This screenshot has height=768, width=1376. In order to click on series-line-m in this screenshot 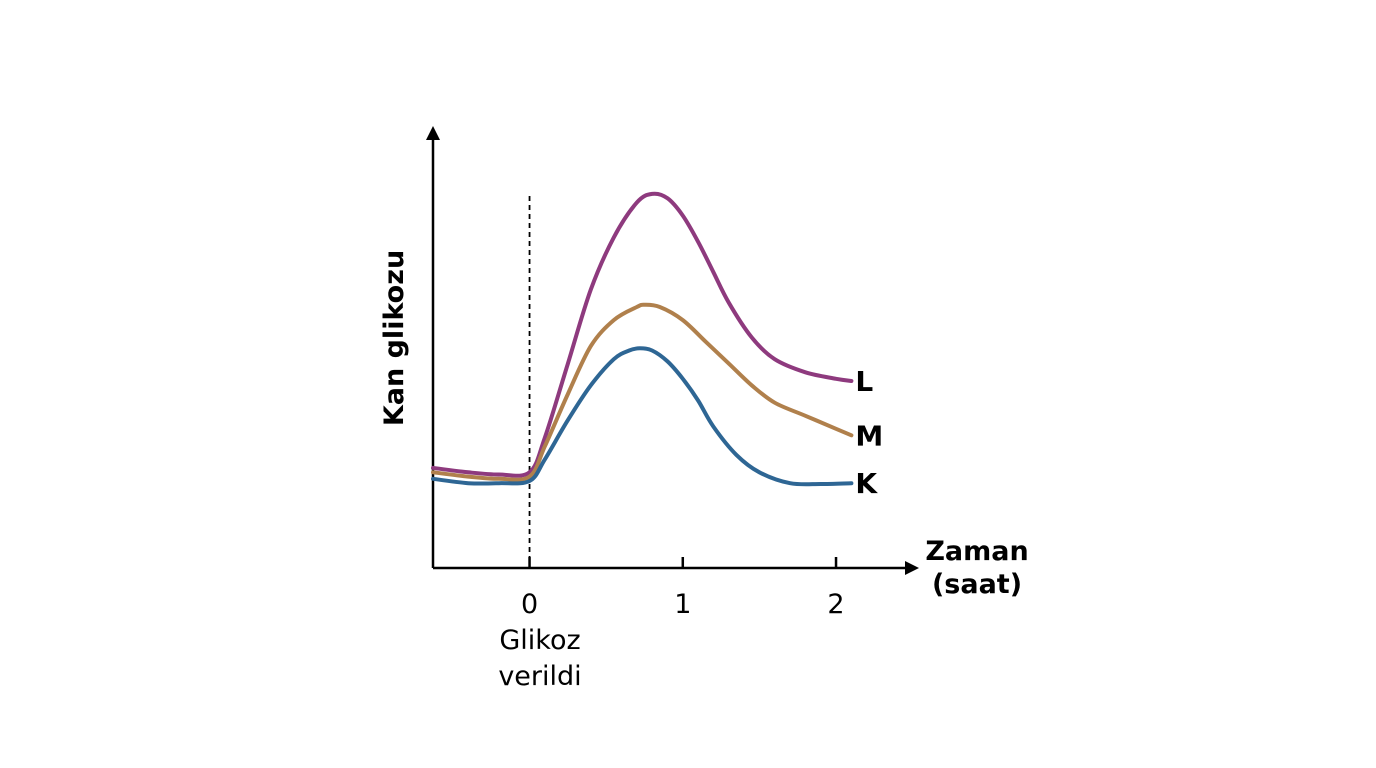, I will do `click(642, 392)`.